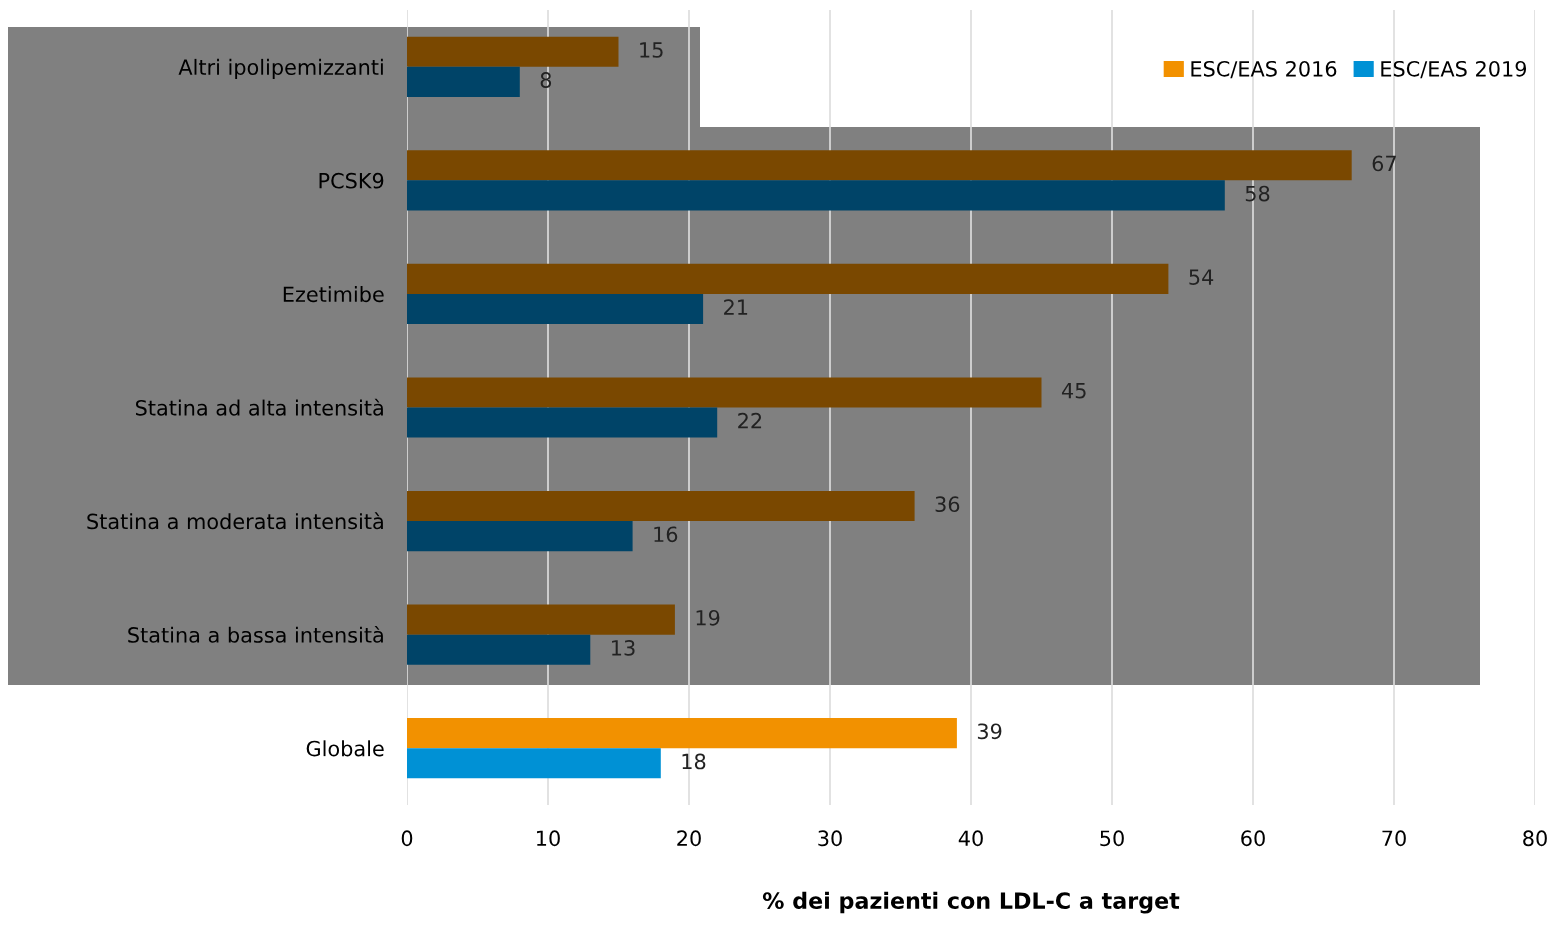 Image resolution: width=1552 pixels, height=928 pixels. I want to click on x-tick-label: 50, so click(1112, 838).